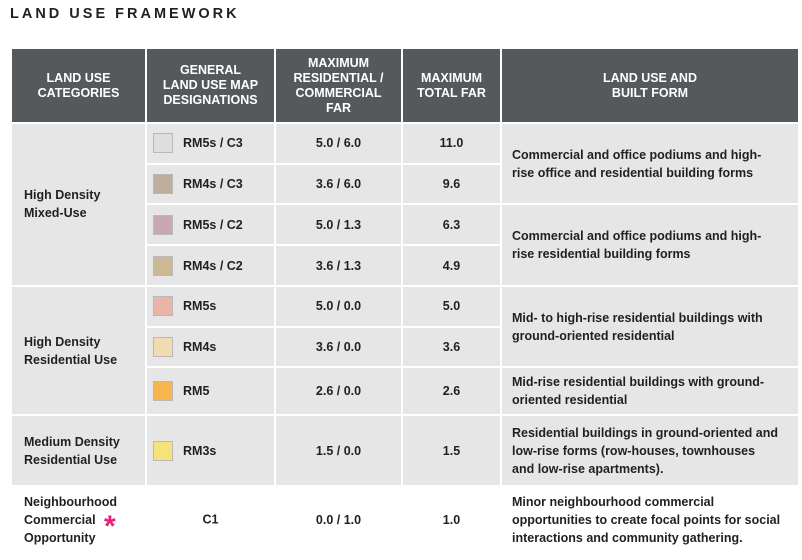 The height and width of the screenshot is (560, 802). I want to click on res-com-far: 5.0 / 0.0, so click(338, 306).